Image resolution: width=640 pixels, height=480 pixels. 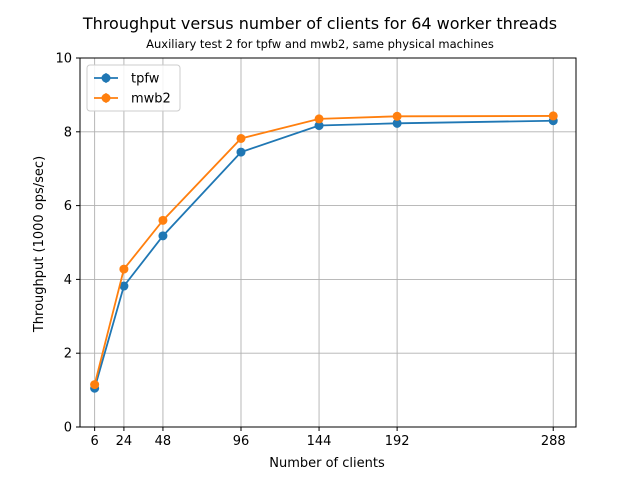 I want to click on x-axis-label: Number of clients, so click(x=327, y=463).